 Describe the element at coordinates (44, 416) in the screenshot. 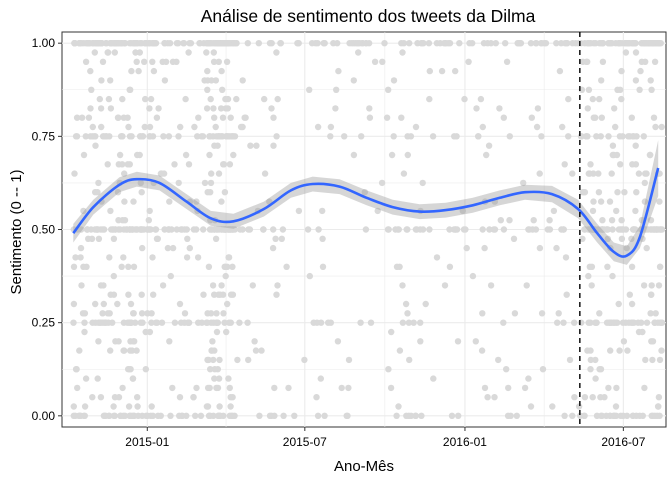

I see `y-tick-label: 0.00` at that location.